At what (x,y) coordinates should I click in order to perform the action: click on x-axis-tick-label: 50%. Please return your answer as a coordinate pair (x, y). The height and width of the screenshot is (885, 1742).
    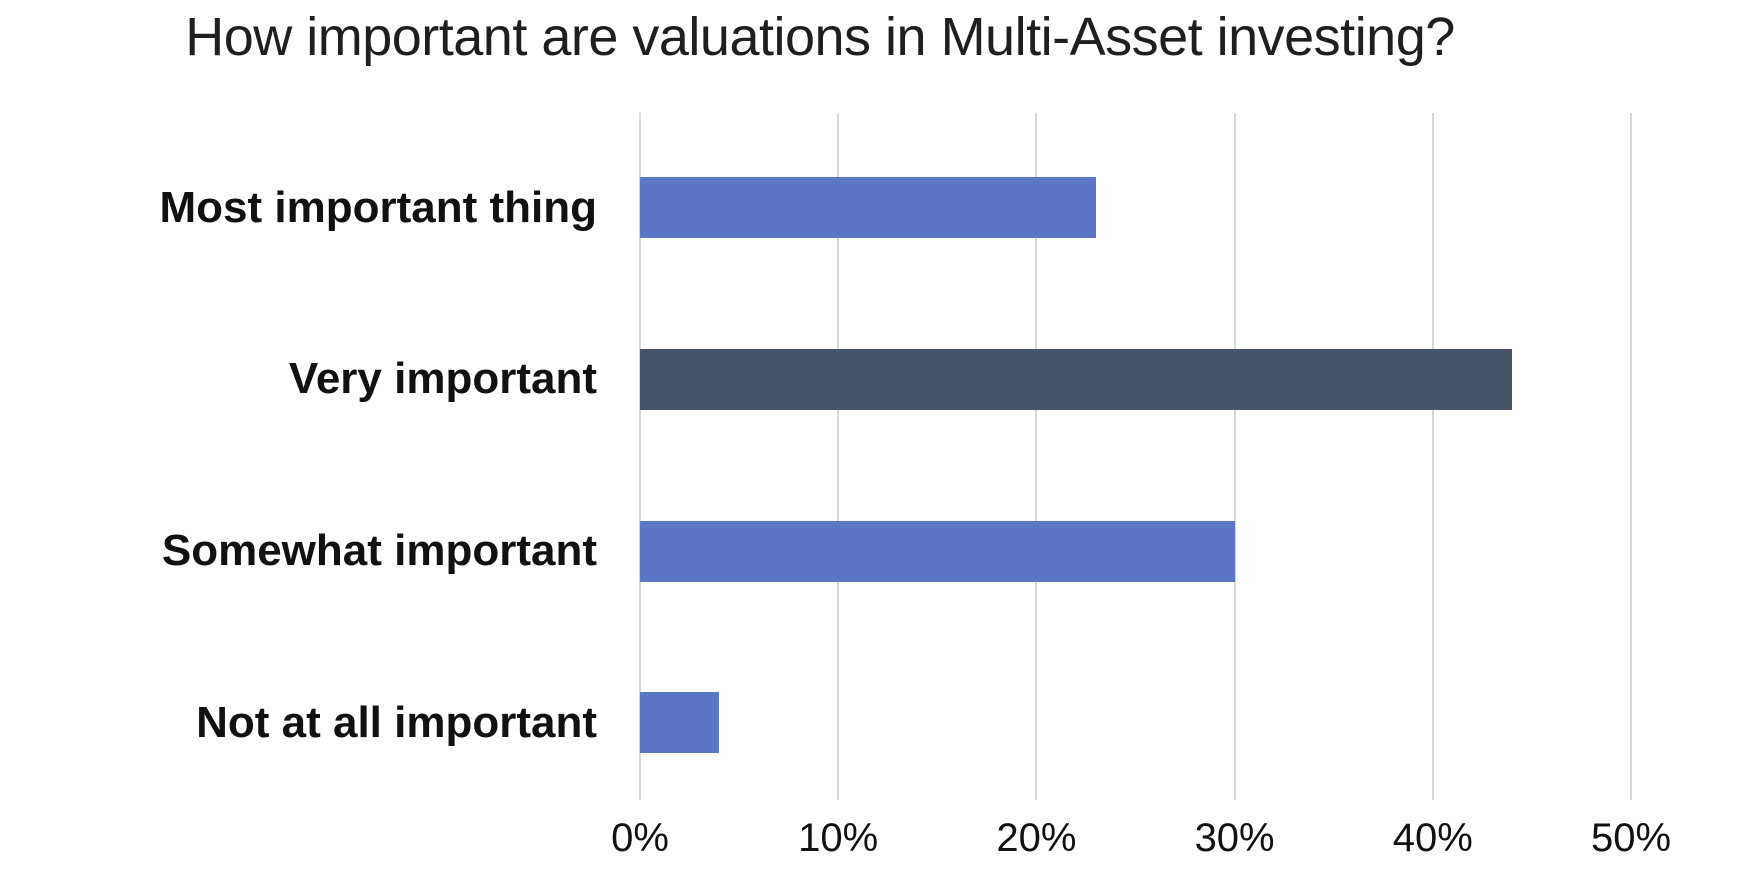
    Looking at the image, I should click on (1631, 838).